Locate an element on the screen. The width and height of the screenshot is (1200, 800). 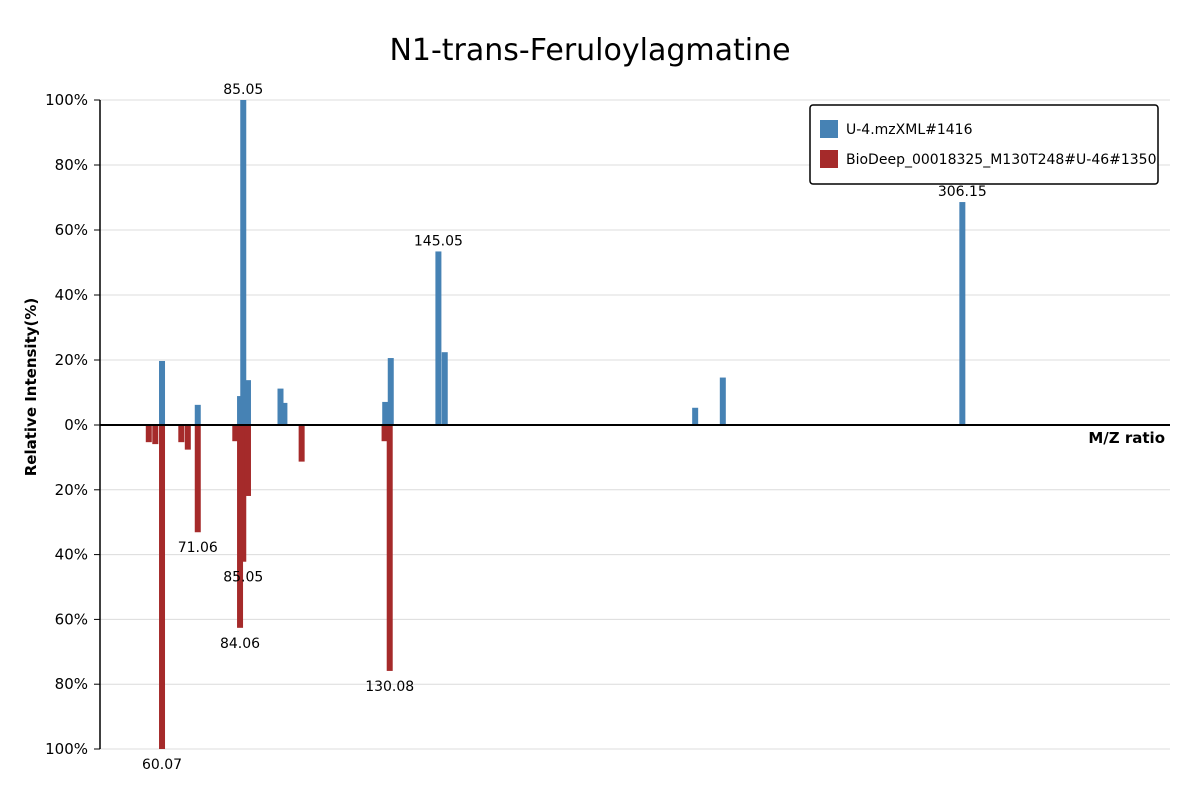
chart-title: N1-trans-Feruloylagmatine is located at coordinates (589, 50).